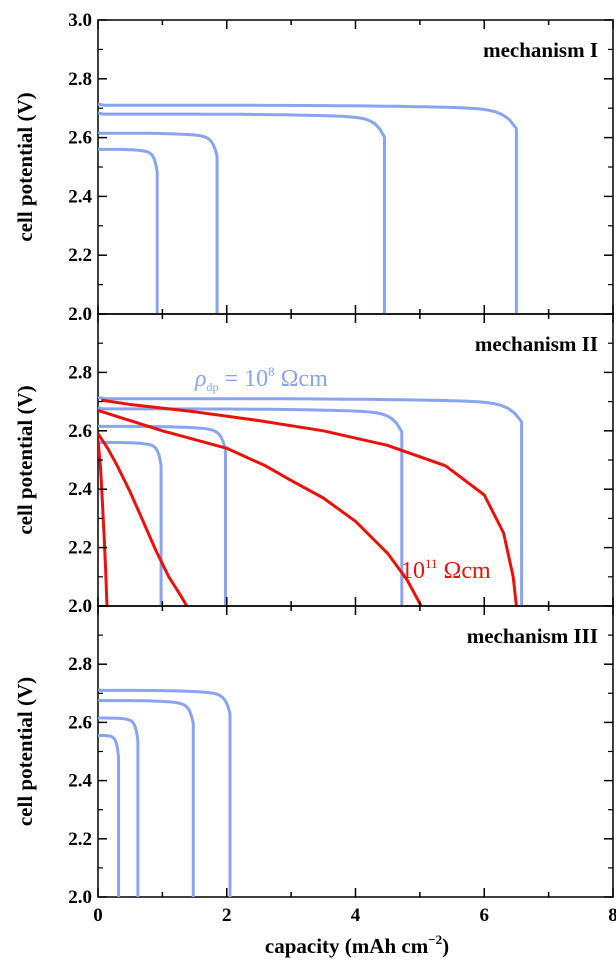 This screenshot has width=616, height=960. I want to click on panel-title: mechanism III, so click(532, 636).